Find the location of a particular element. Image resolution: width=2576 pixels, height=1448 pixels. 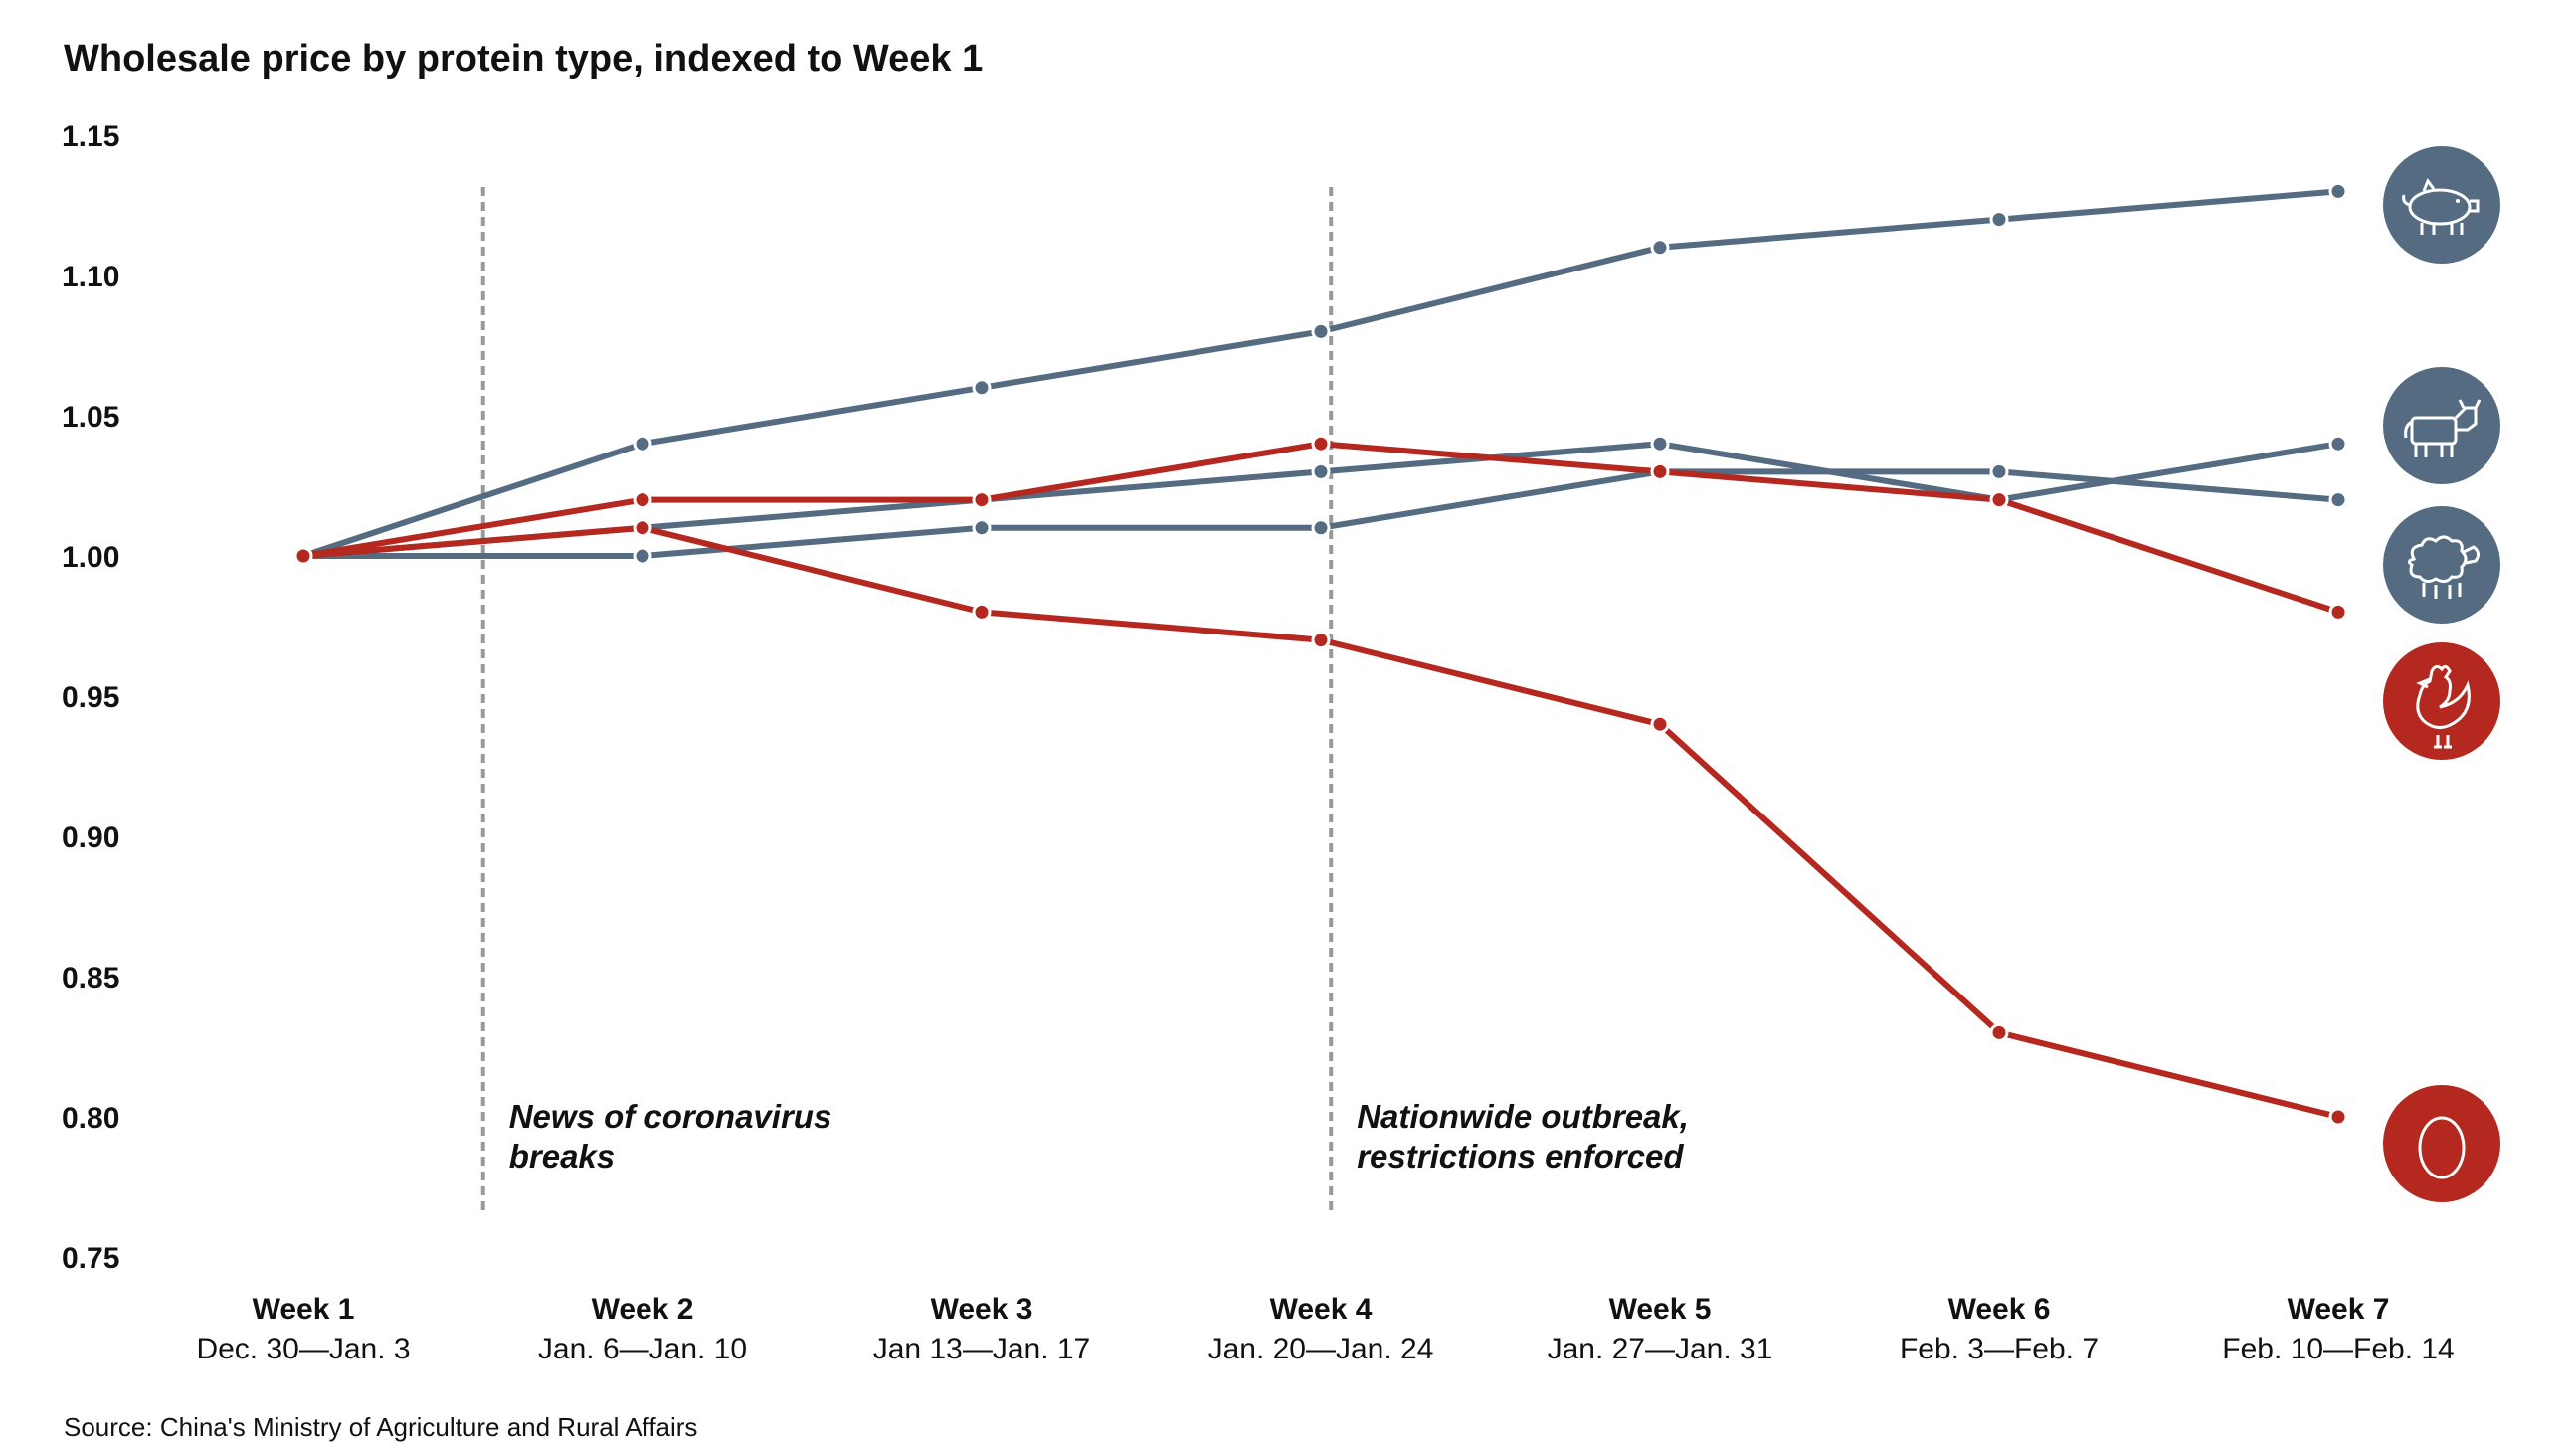

sheep-icon is located at coordinates (2441, 565).